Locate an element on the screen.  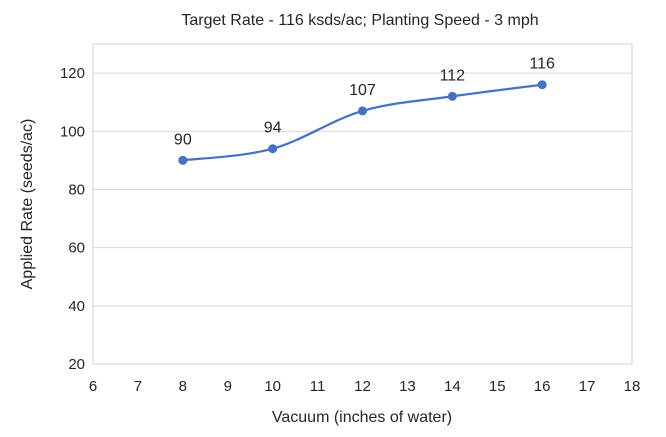
x-tick-label: 10 is located at coordinates (272, 386).